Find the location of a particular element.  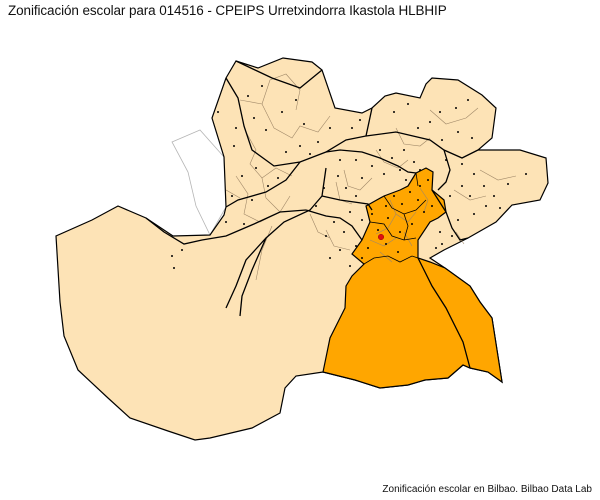

selected-zone-borders is located at coordinates (395, 218).